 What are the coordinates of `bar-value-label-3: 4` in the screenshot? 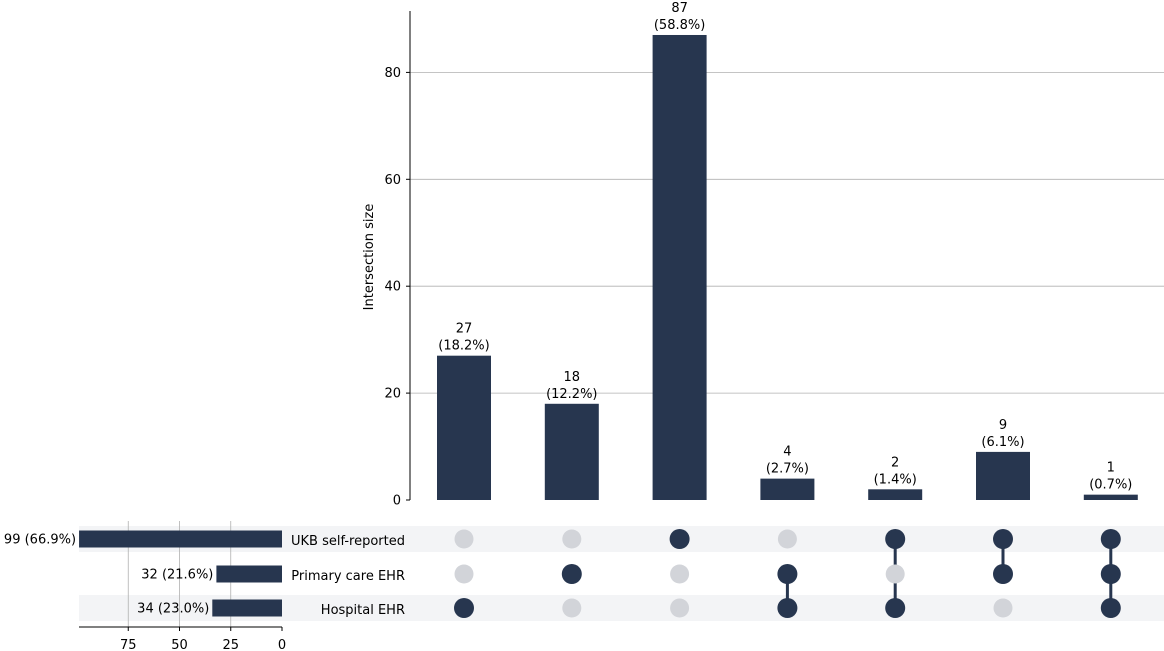 It's located at (787, 452).